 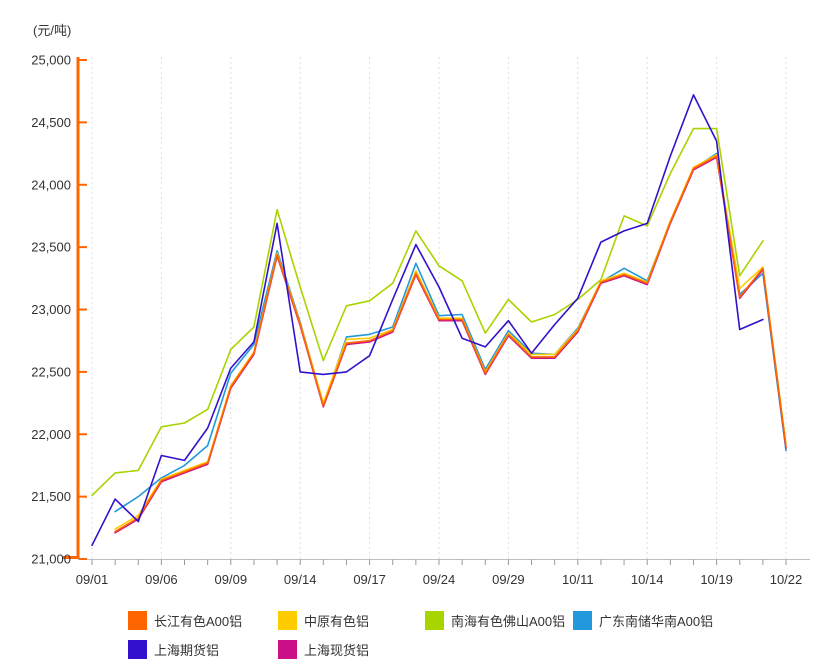 What do you see at coordinates (52, 30) in the screenshot?
I see `y-axis-unit-label: (元/吨)` at bounding box center [52, 30].